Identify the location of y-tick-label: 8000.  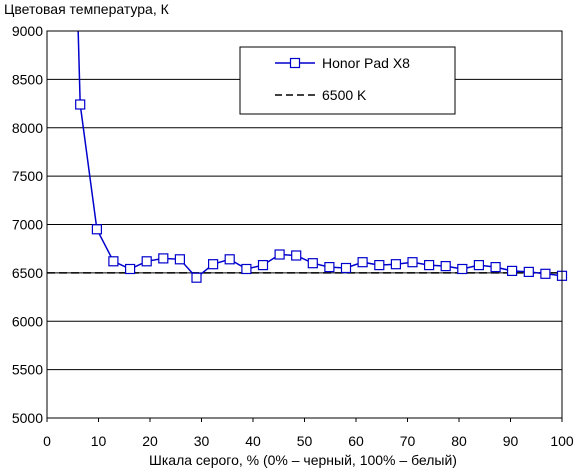
(27, 128).